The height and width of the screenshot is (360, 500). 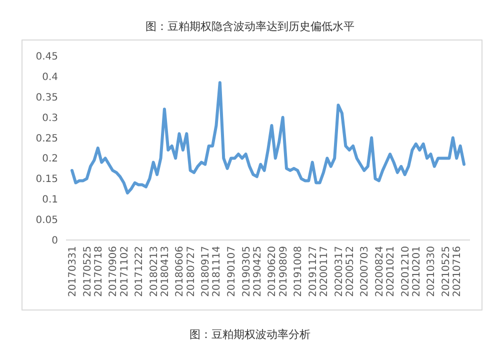 I want to click on y-tick-label: 0.1, so click(x=50, y=200).